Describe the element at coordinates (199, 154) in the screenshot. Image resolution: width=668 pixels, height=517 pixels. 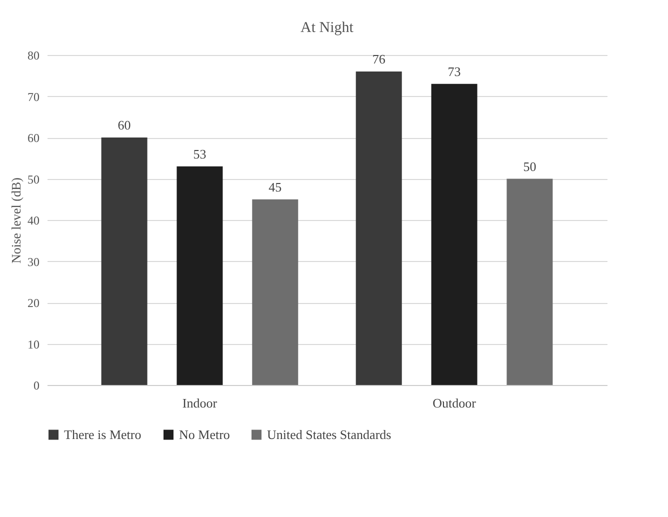
I see `data-label: 53` at that location.